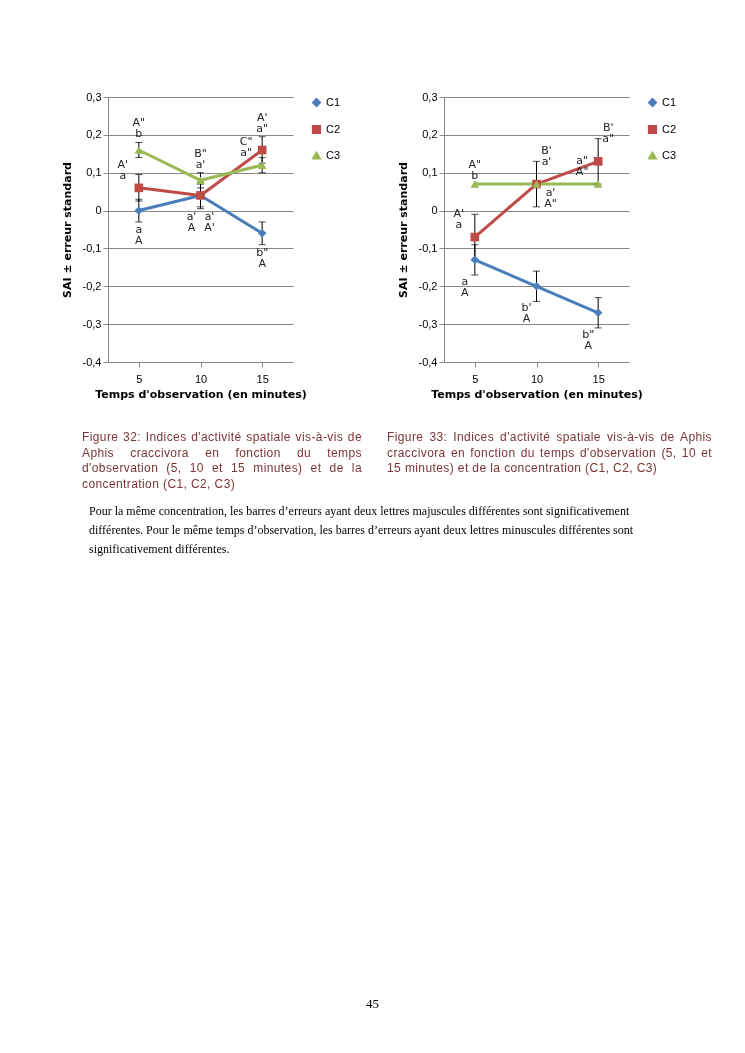 Image resolution: width=745 pixels, height=1053 pixels. What do you see at coordinates (200, 153) in the screenshot?
I see `annotation: B"` at bounding box center [200, 153].